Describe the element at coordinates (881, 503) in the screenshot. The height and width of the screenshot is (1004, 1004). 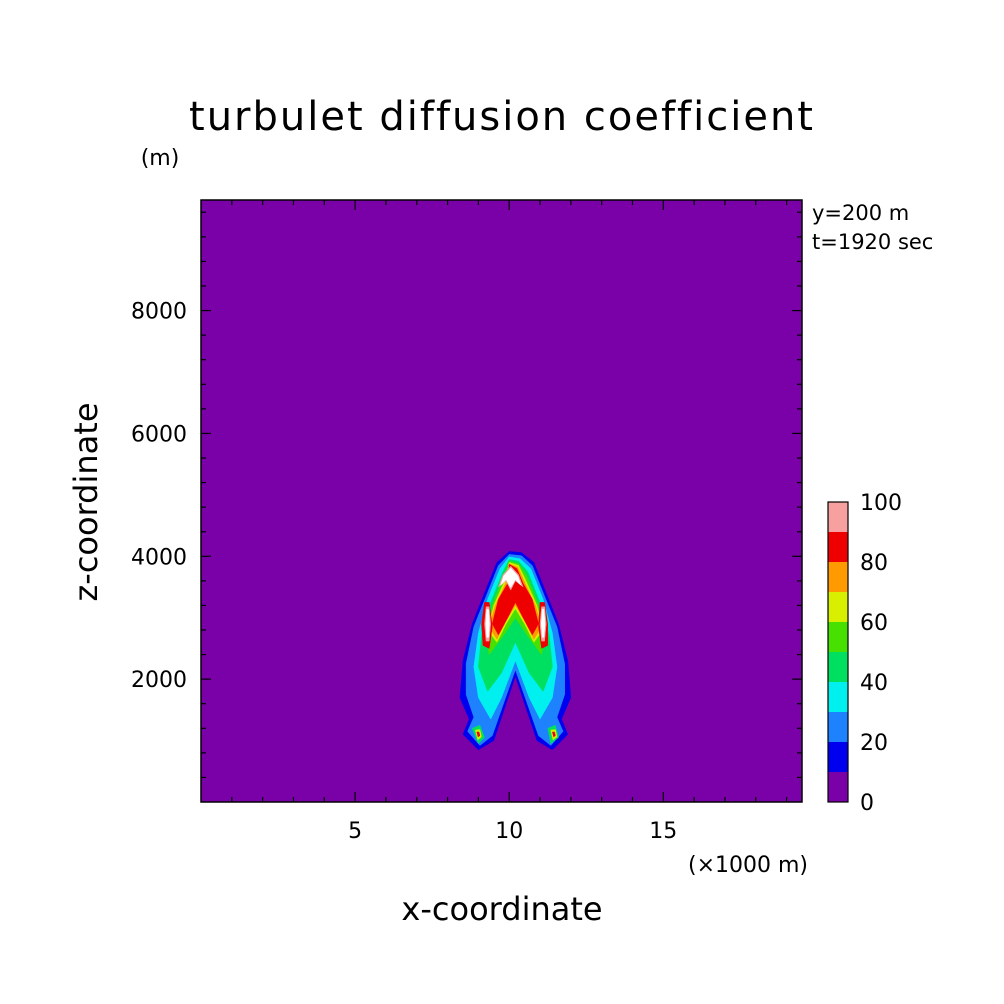
I see `colorbar-label: 100` at that location.